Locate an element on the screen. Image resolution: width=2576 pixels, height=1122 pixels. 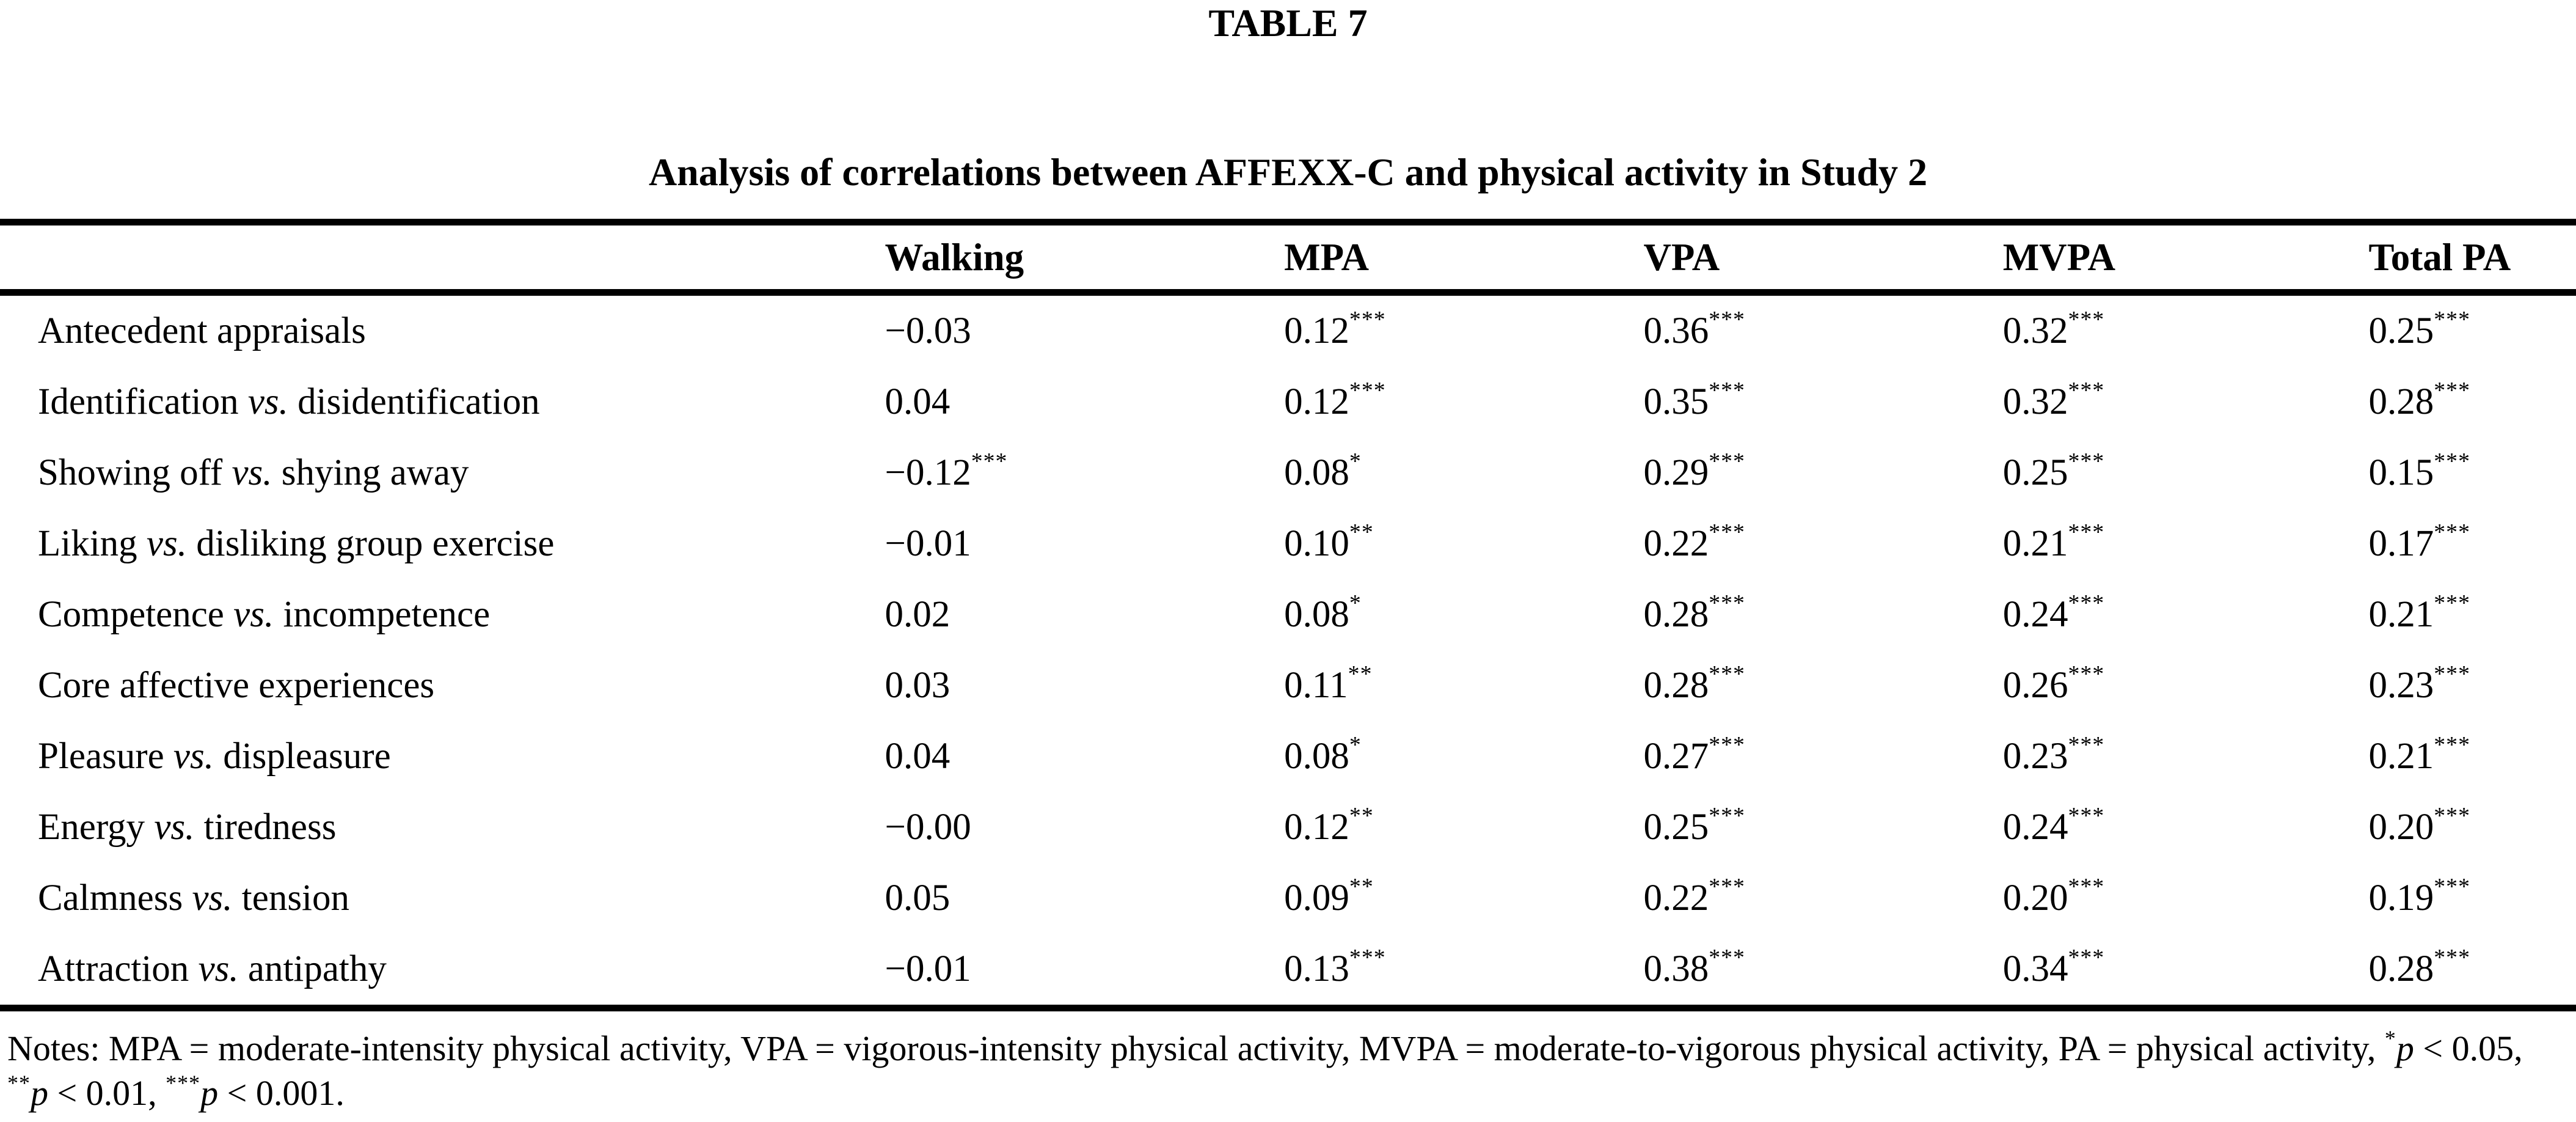
row-label: Identification vs. disidentification is located at coordinates (289, 402).